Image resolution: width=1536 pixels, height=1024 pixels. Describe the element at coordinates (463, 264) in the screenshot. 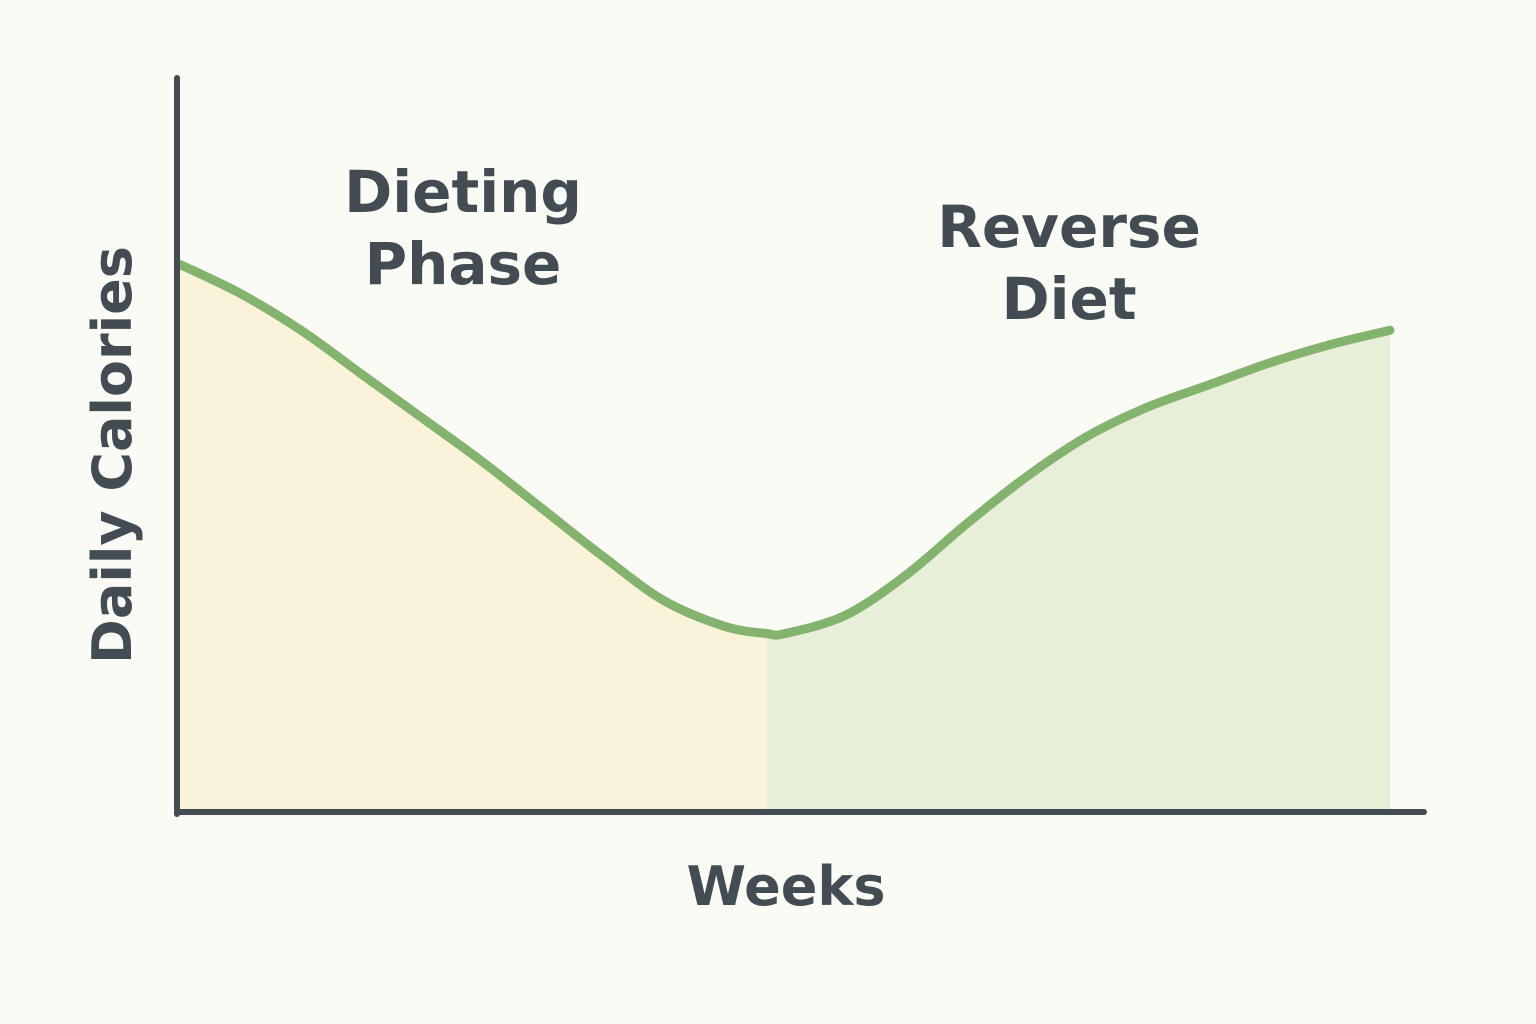

I see `region-label-line: Phase` at that location.